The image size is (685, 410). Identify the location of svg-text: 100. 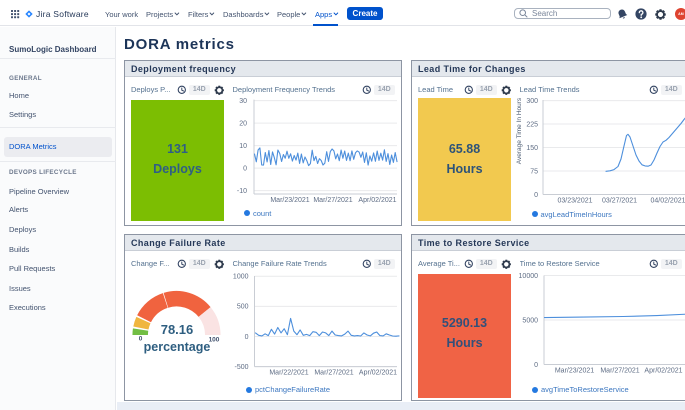
(214, 340).